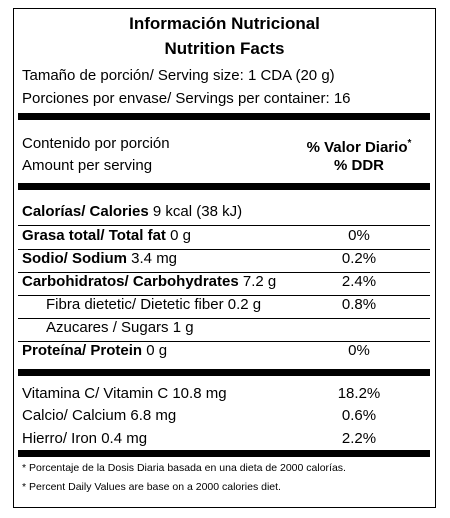  Describe the element at coordinates (94, 235) in the screenshot. I see `nutrient-label: Grasa total/ Total fat` at that location.